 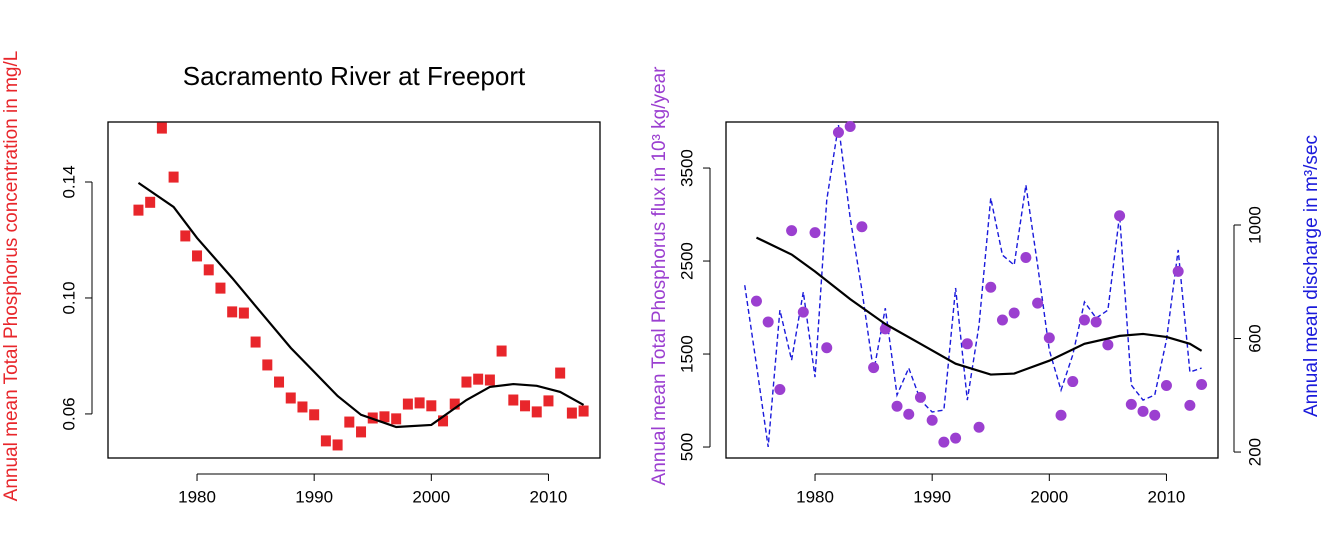 What do you see at coordinates (686, 447) in the screenshot?
I see `y-tick-label: 500` at bounding box center [686, 447].